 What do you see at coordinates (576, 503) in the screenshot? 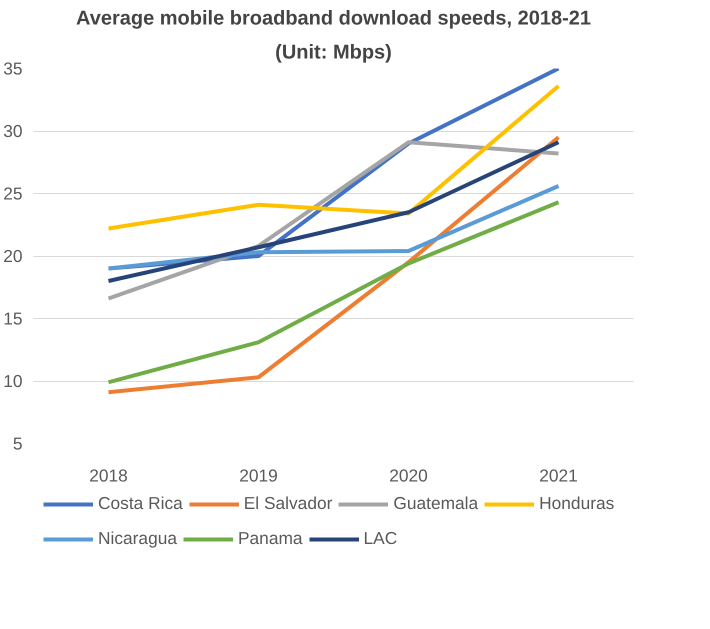
I see `legend-label: Honduras` at bounding box center [576, 503].